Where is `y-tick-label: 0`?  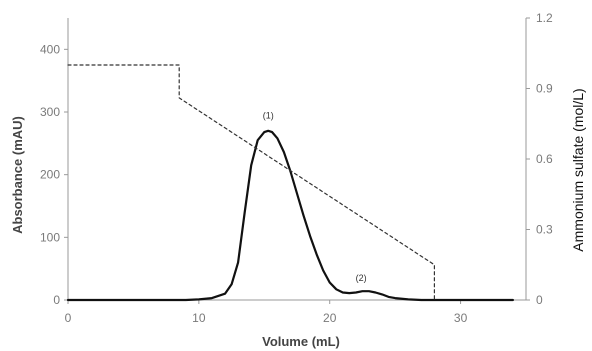 y-tick-label: 0 is located at coordinates (56, 300).